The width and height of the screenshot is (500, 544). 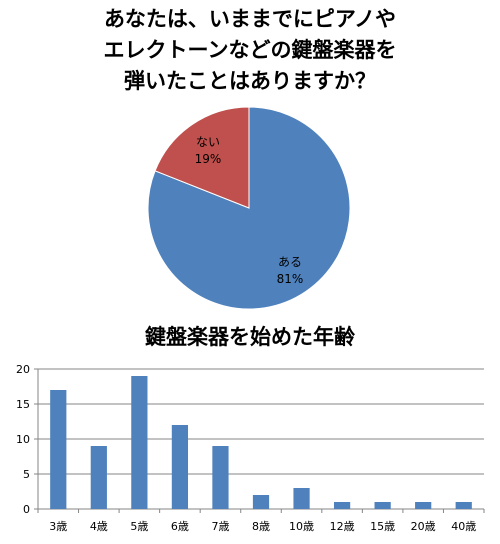 I want to click on pie-title-line-2: エレクトーンなどの鍵盤楽器を, so click(x=250, y=50).